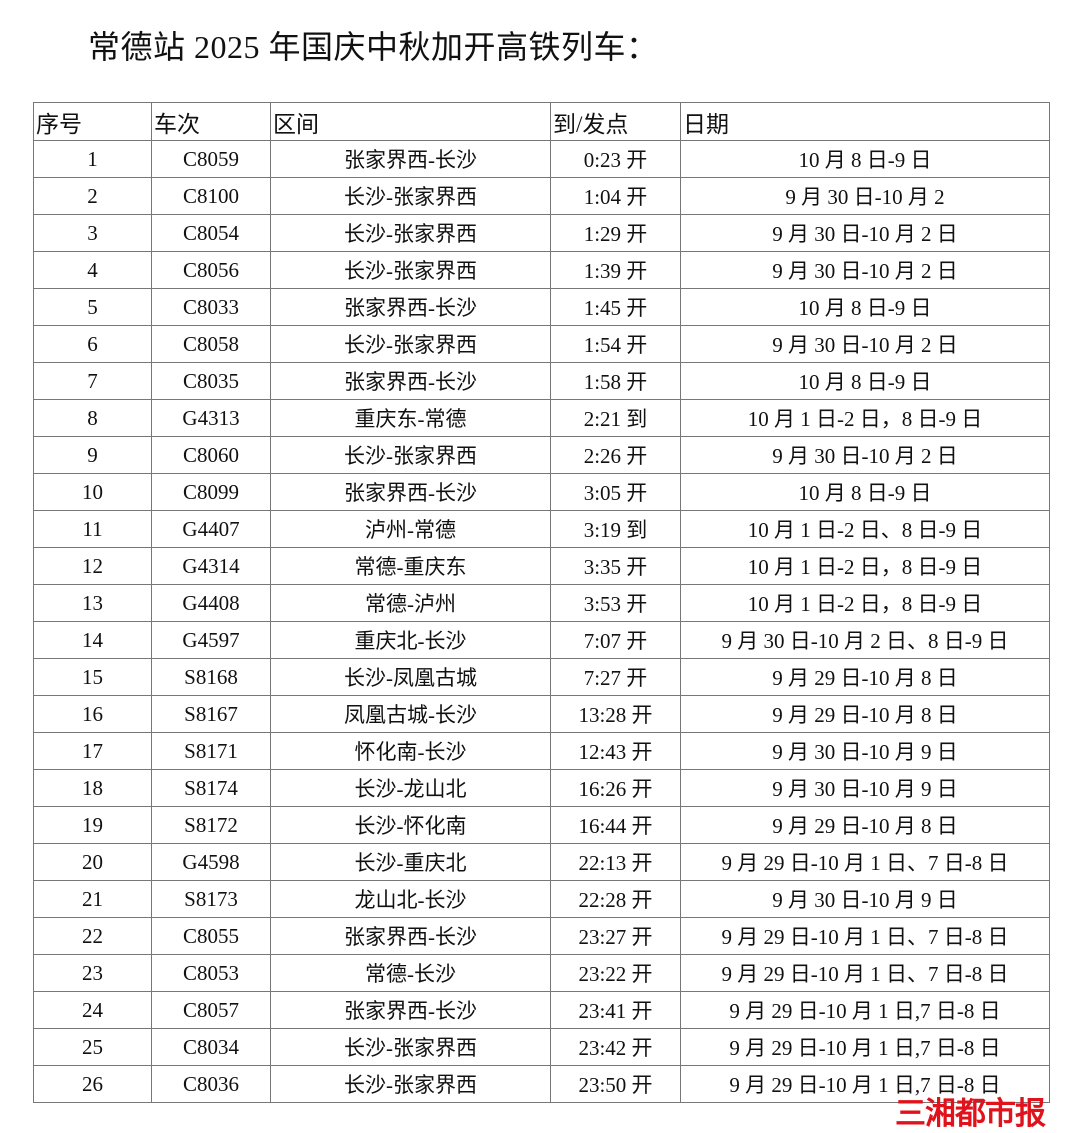 Image resolution: width=1080 pixels, height=1133 pixels. What do you see at coordinates (615, 418) in the screenshot?
I see `cell-time: 2:21 到` at bounding box center [615, 418].